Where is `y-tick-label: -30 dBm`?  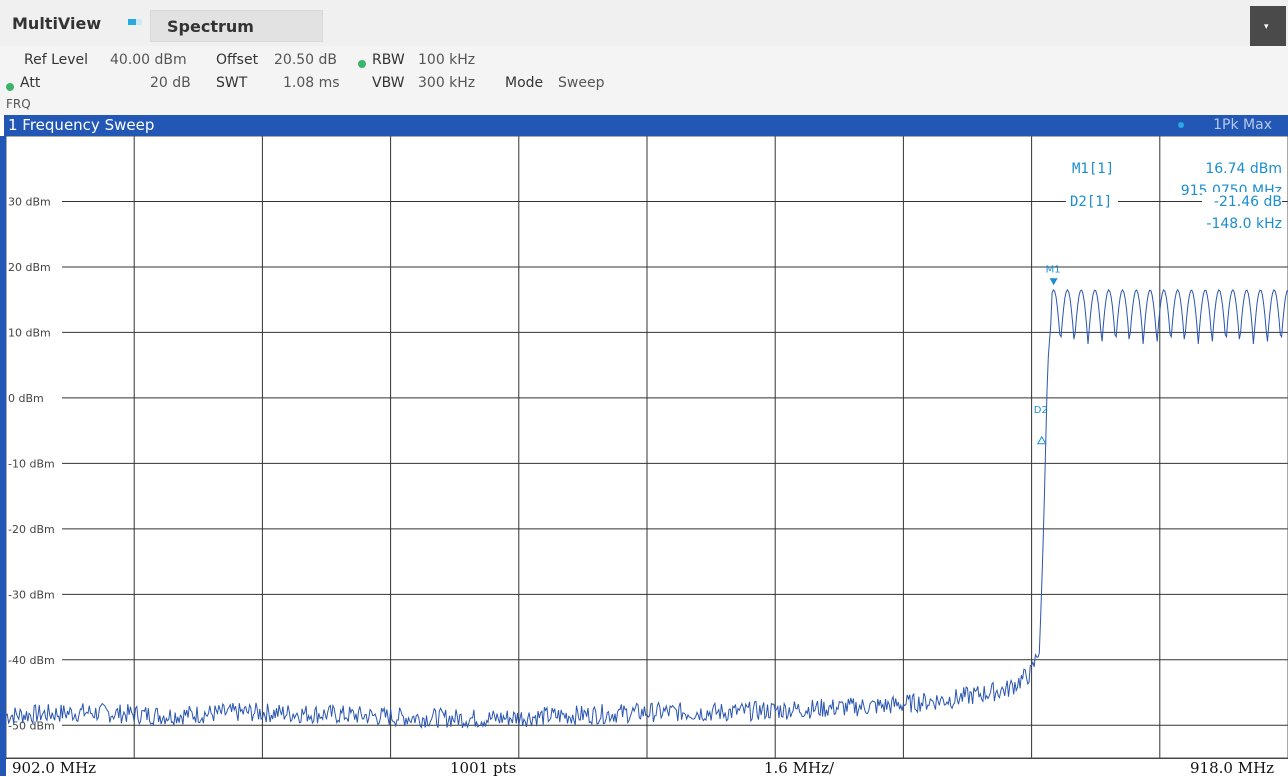 y-tick-label: -30 dBm is located at coordinates (31, 594).